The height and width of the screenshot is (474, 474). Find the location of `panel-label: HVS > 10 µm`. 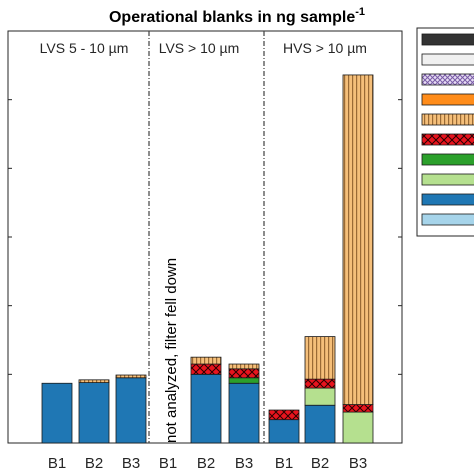

panel-label: HVS > 10 µm is located at coordinates (325, 48).